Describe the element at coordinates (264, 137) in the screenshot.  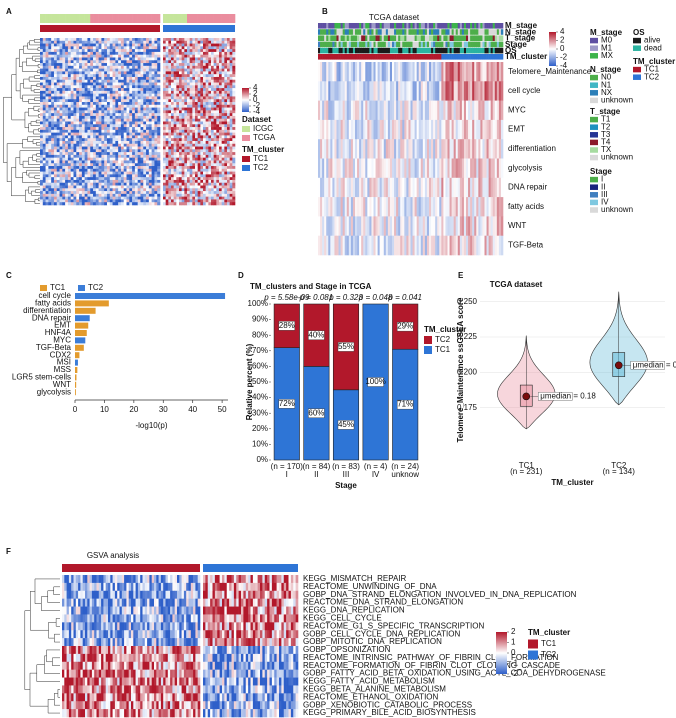
I see `legend-label: TCGA` at that location.